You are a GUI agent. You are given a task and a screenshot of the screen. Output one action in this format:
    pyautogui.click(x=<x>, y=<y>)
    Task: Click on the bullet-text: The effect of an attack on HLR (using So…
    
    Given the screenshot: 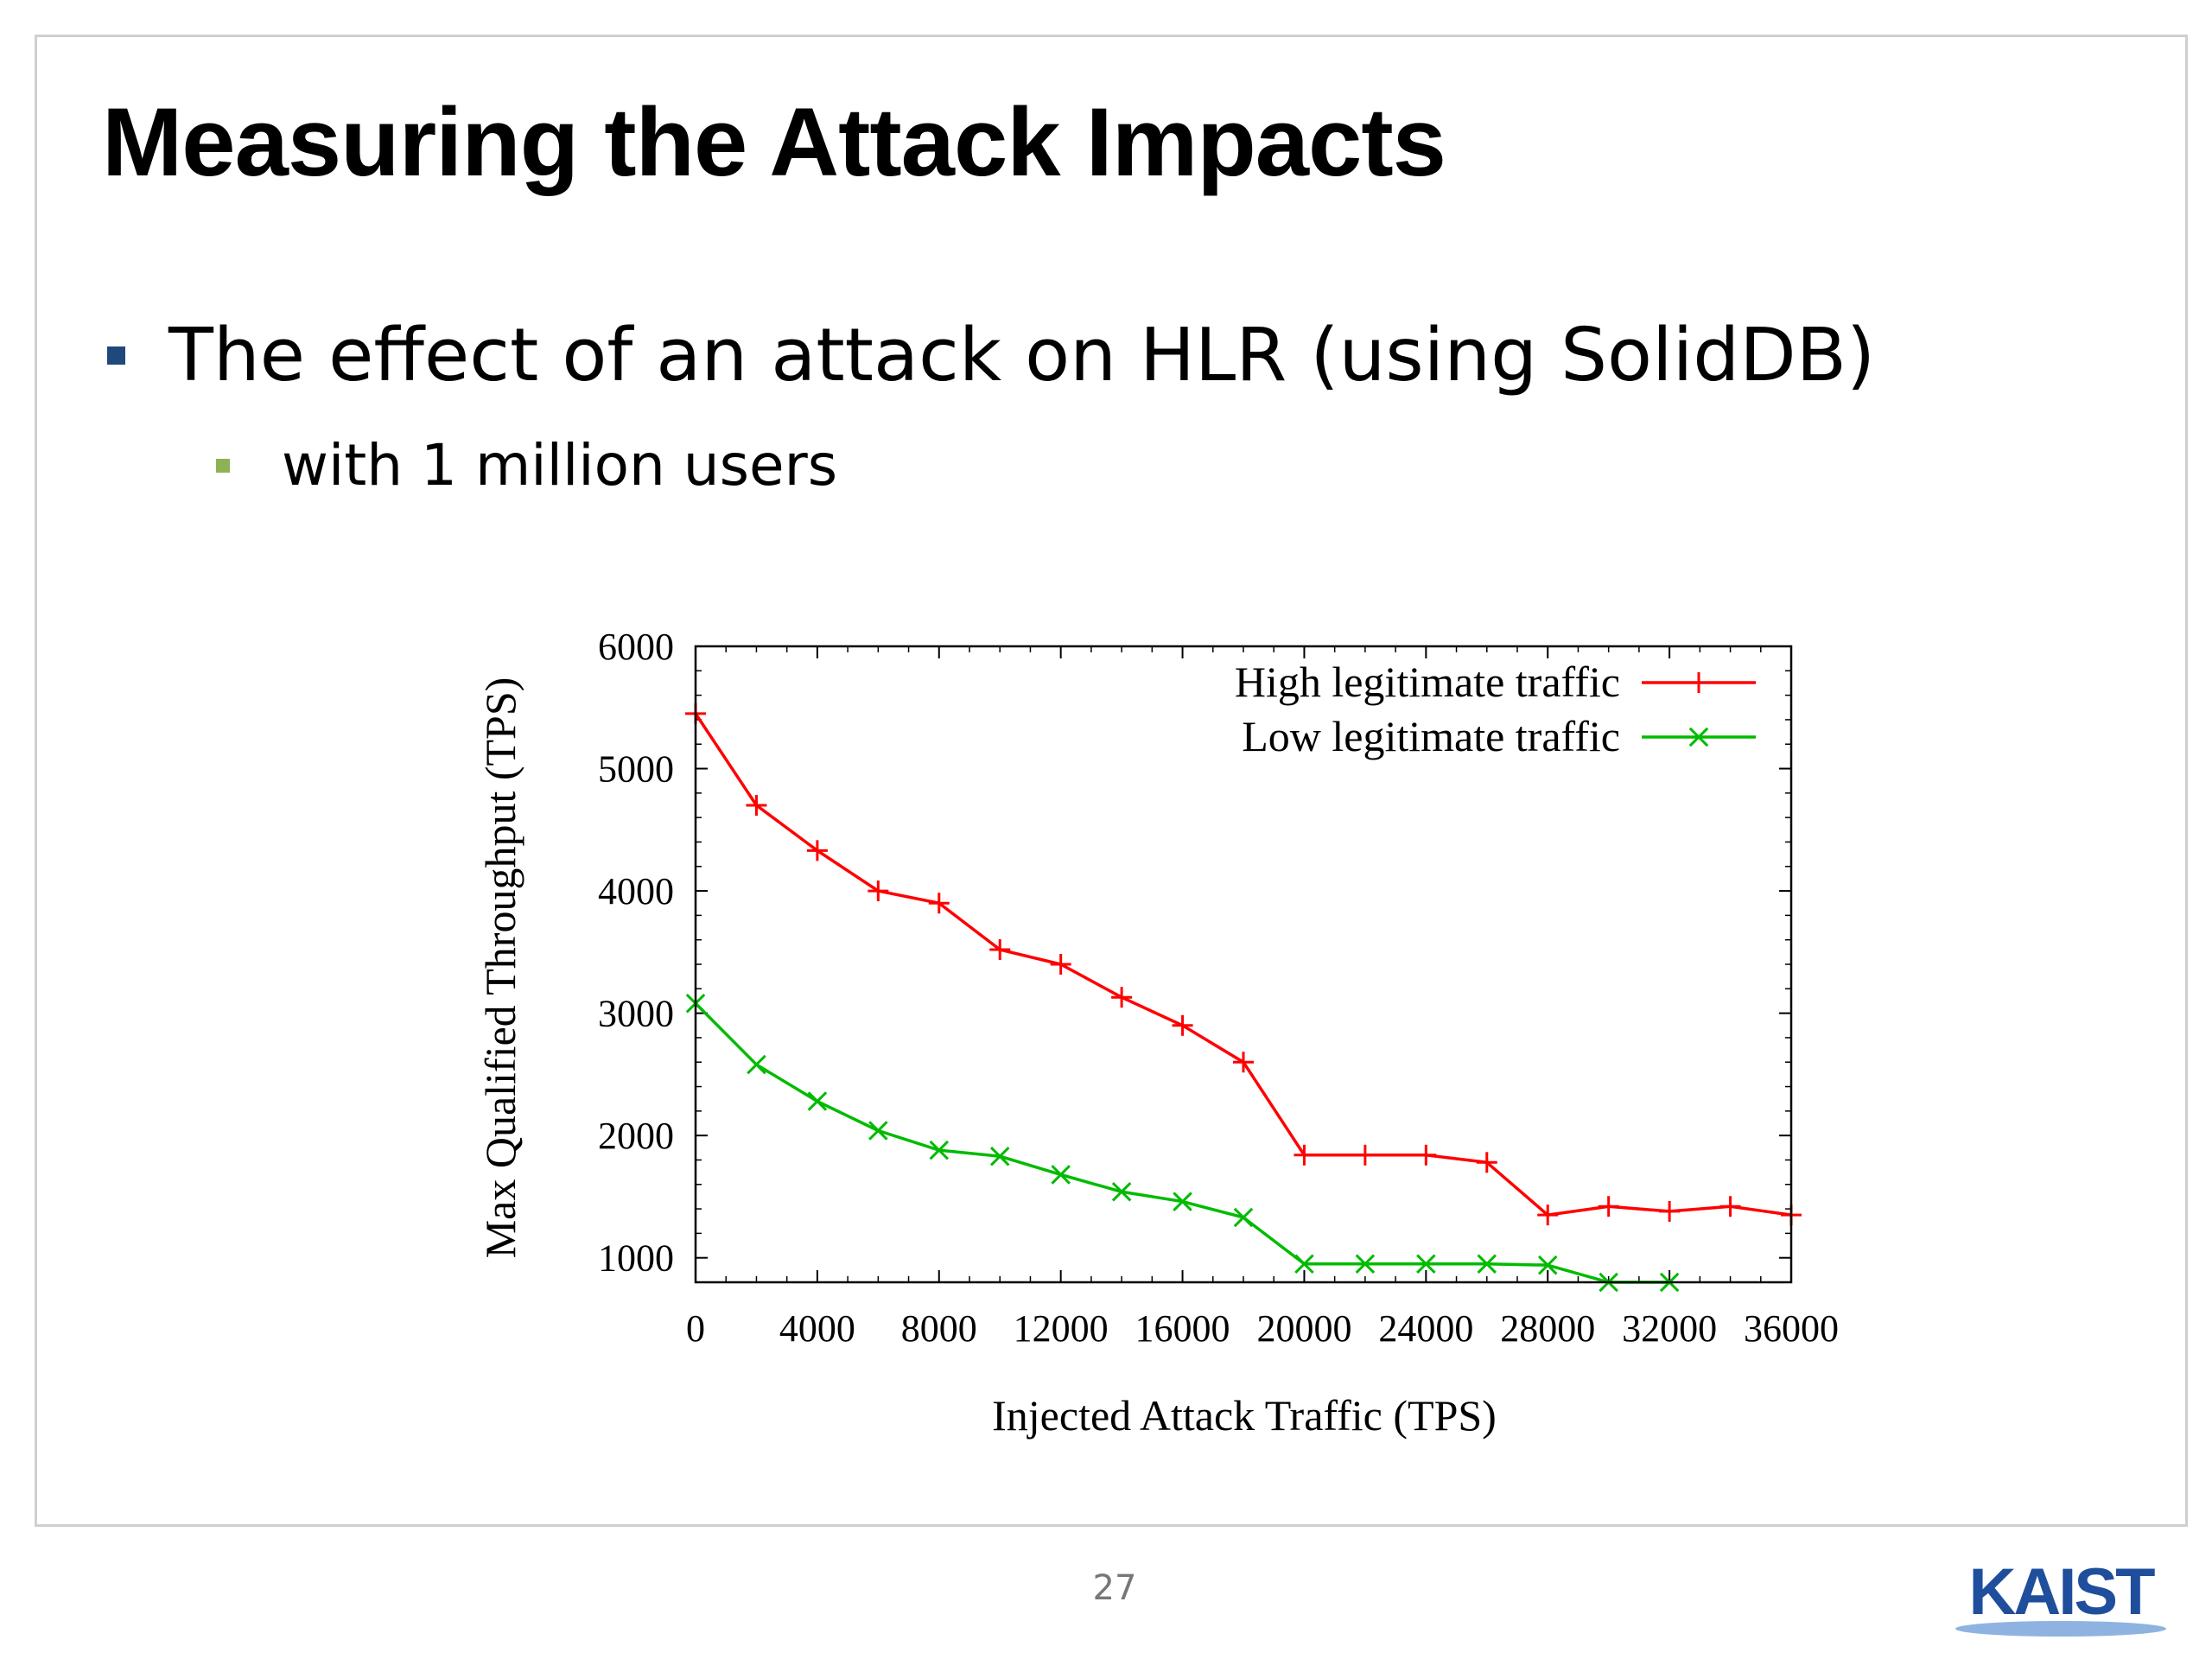 What is the action you would take?
    pyautogui.click(x=1022, y=355)
    